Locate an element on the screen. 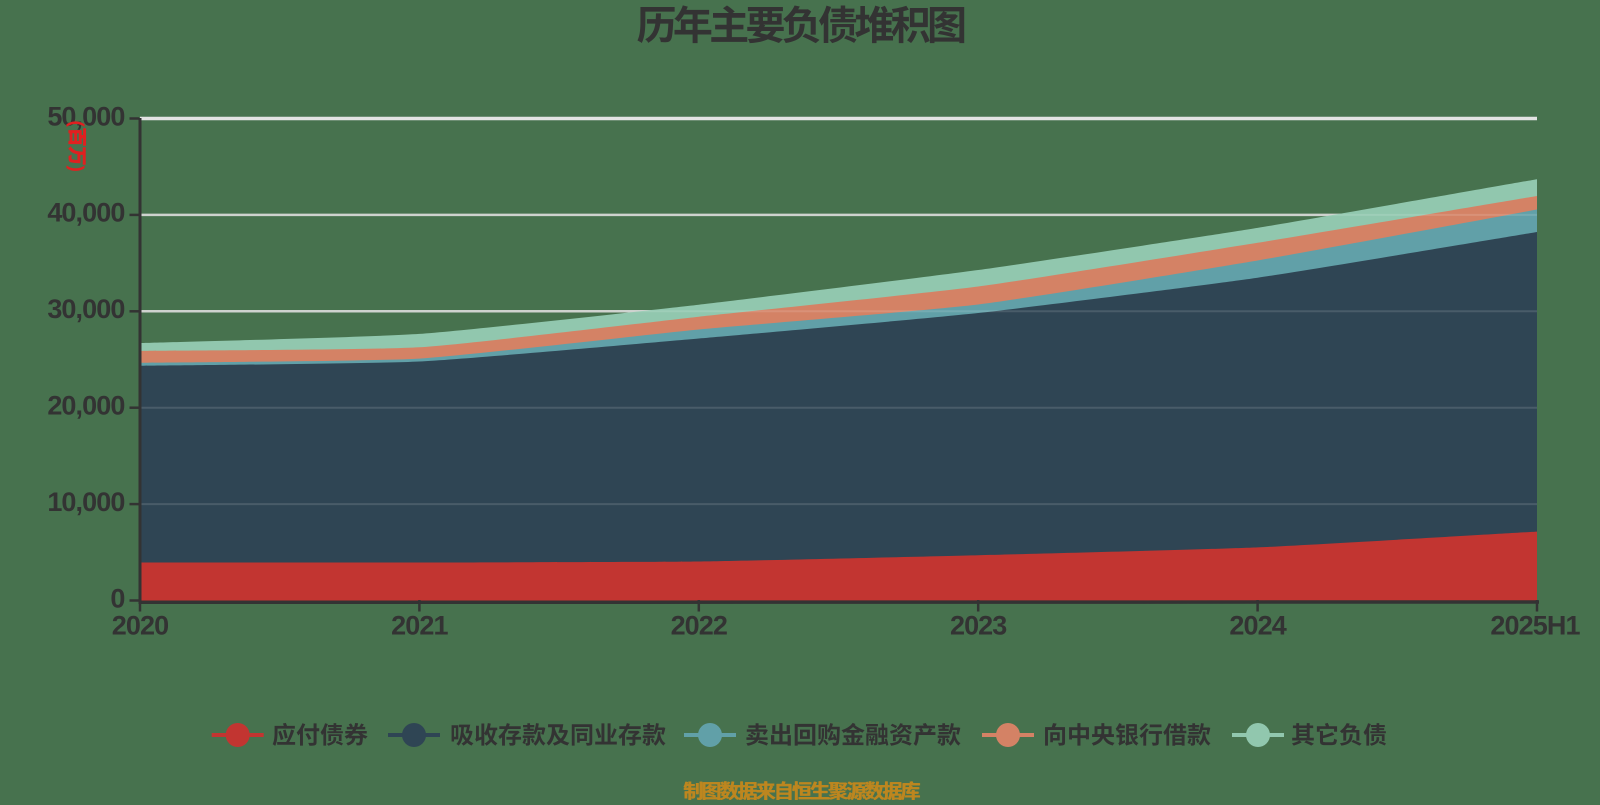  svg-text: 30,000 is located at coordinates (85, 309).